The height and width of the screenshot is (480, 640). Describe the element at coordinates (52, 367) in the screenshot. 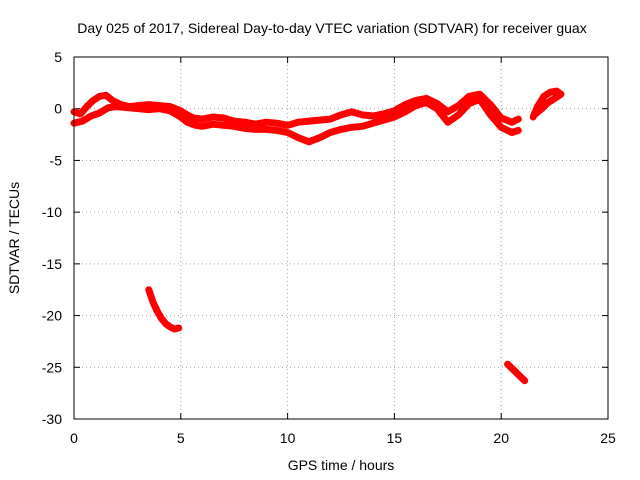

I see `y-tick-label: -25` at that location.